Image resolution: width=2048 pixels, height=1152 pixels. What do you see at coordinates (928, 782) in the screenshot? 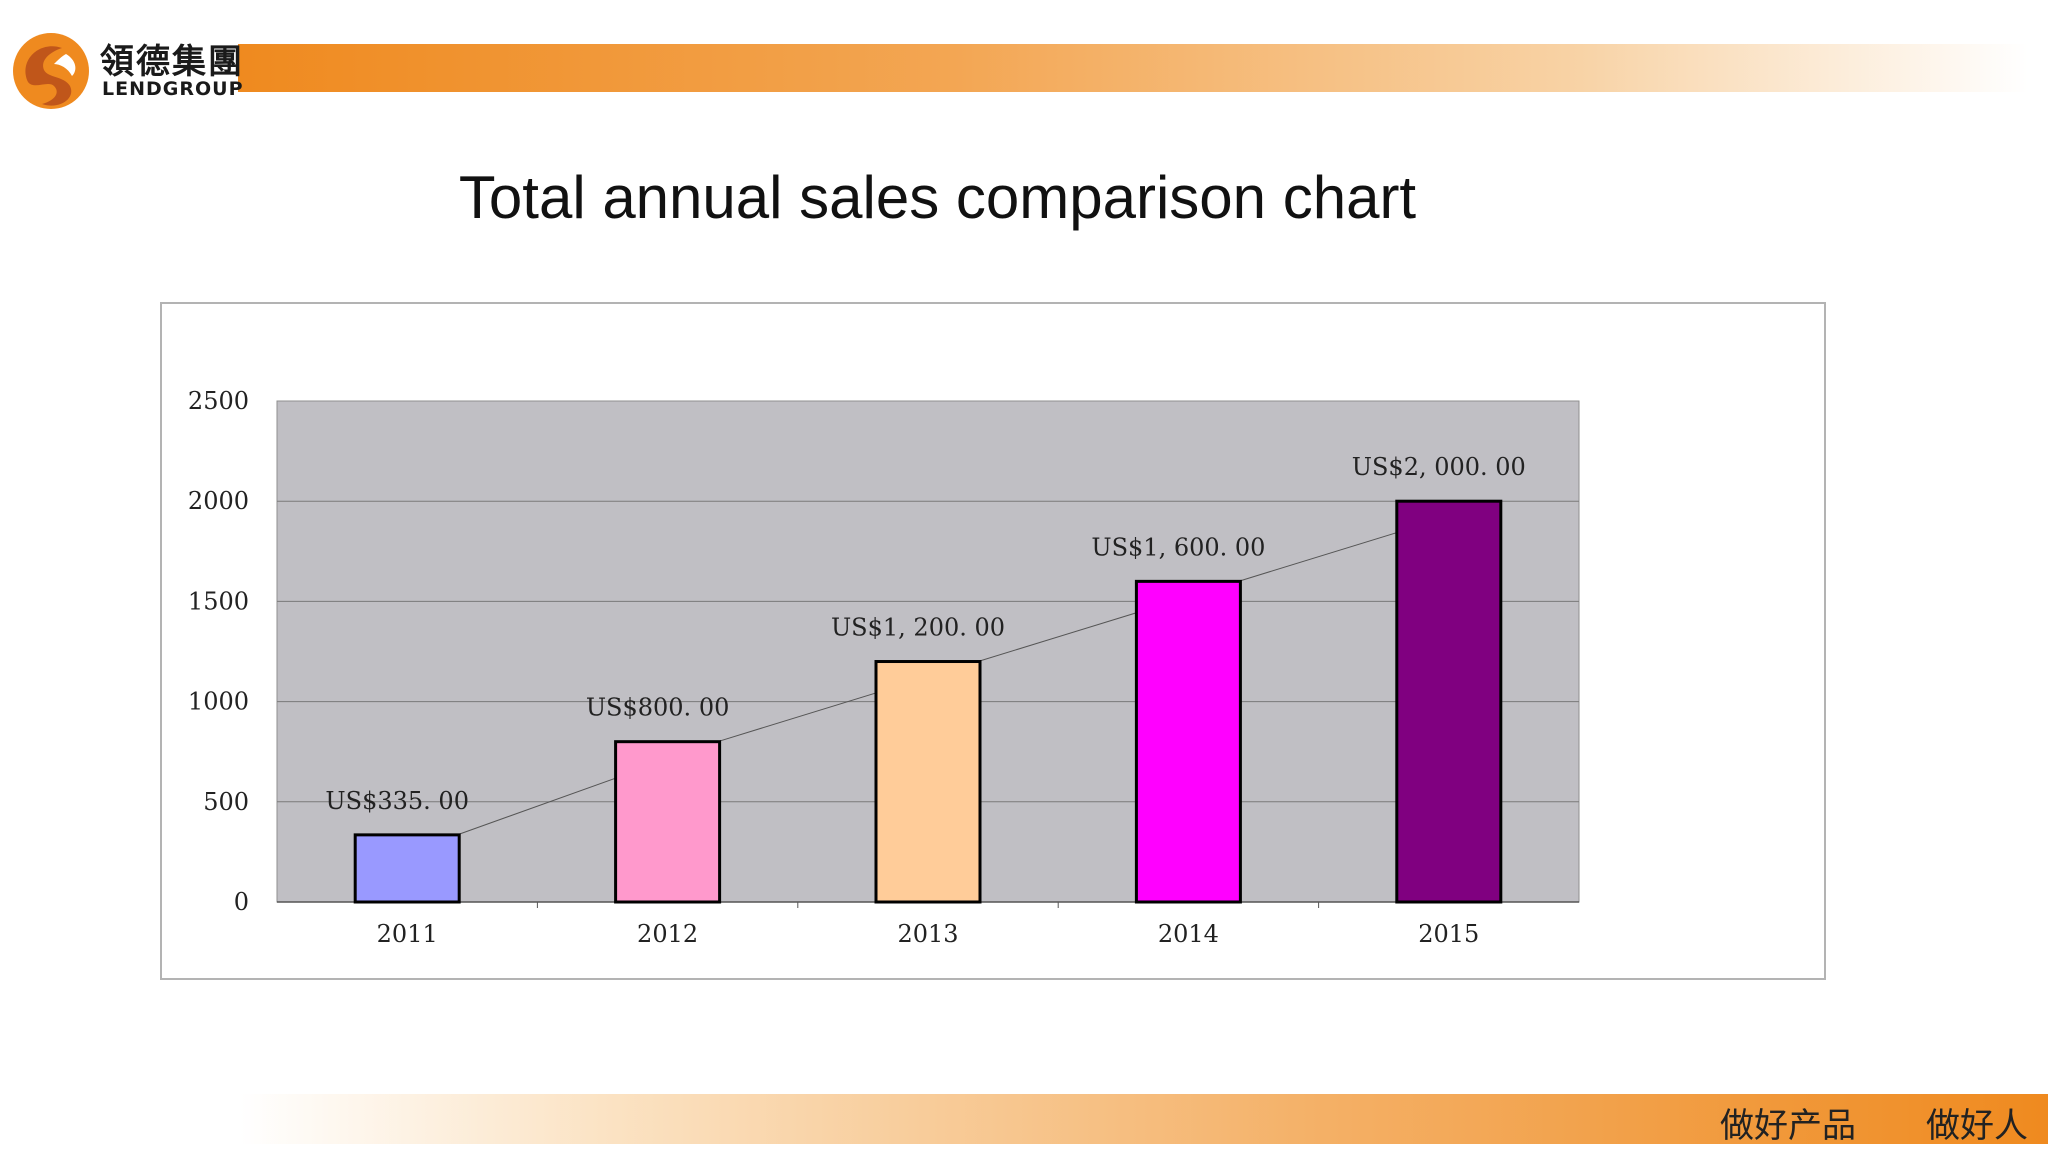
I see `bar-2013` at bounding box center [928, 782].